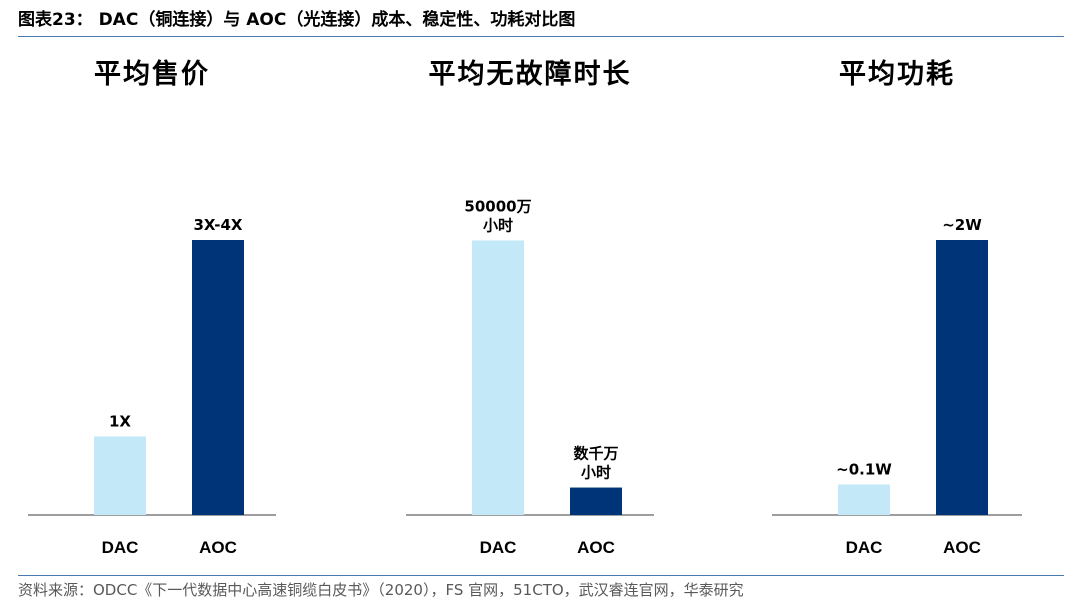 The height and width of the screenshot is (609, 1080). What do you see at coordinates (541, 575) in the screenshot?
I see `bottom-divider` at bounding box center [541, 575].